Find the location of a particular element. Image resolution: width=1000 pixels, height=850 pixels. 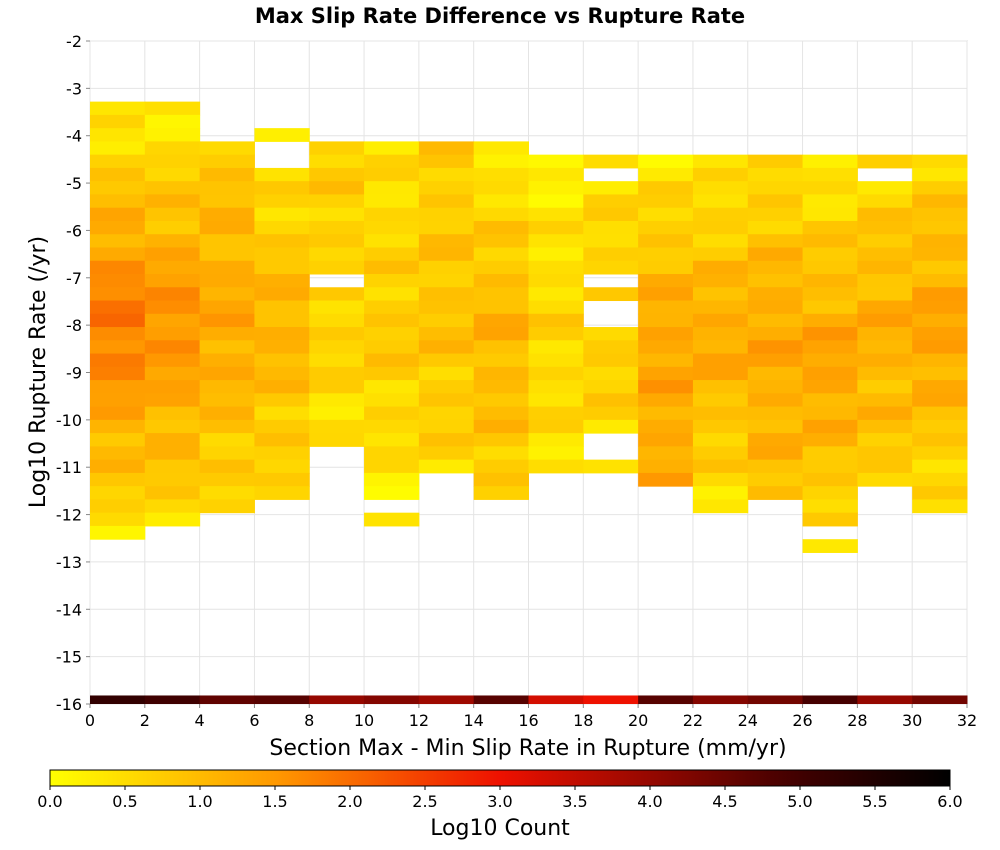

y-tick-label: -9 is located at coordinates (74, 373).